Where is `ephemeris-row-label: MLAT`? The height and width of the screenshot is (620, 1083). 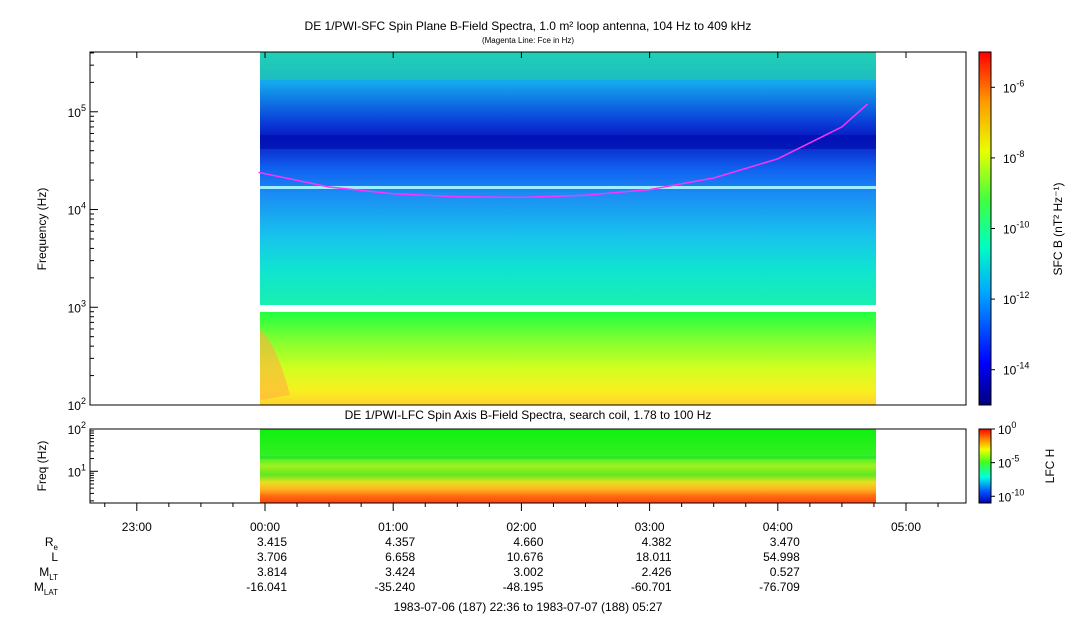
ephemeris-row-label: MLAT is located at coordinates (46, 588).